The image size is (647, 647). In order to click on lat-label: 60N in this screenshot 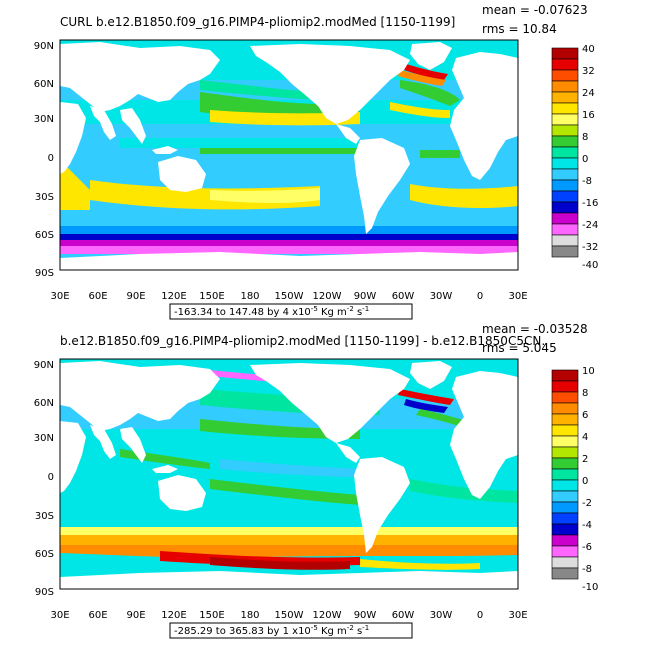, I will do `click(44, 84)`.